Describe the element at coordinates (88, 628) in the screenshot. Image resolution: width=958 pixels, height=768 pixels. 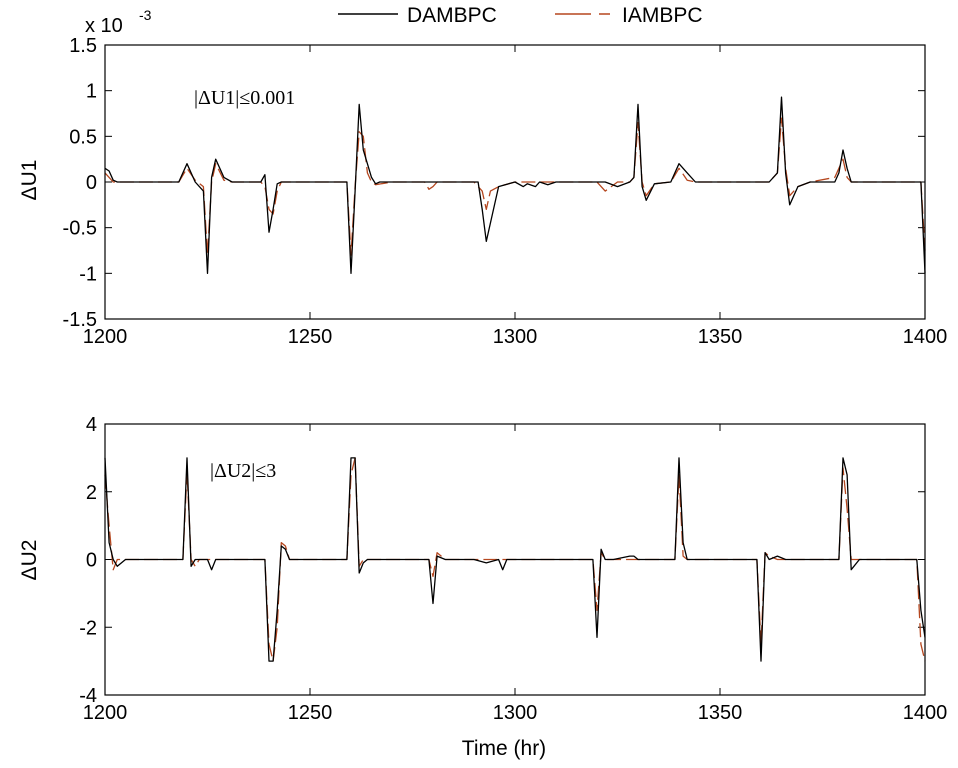
I see `bottom-y-tick-label: -2` at that location.